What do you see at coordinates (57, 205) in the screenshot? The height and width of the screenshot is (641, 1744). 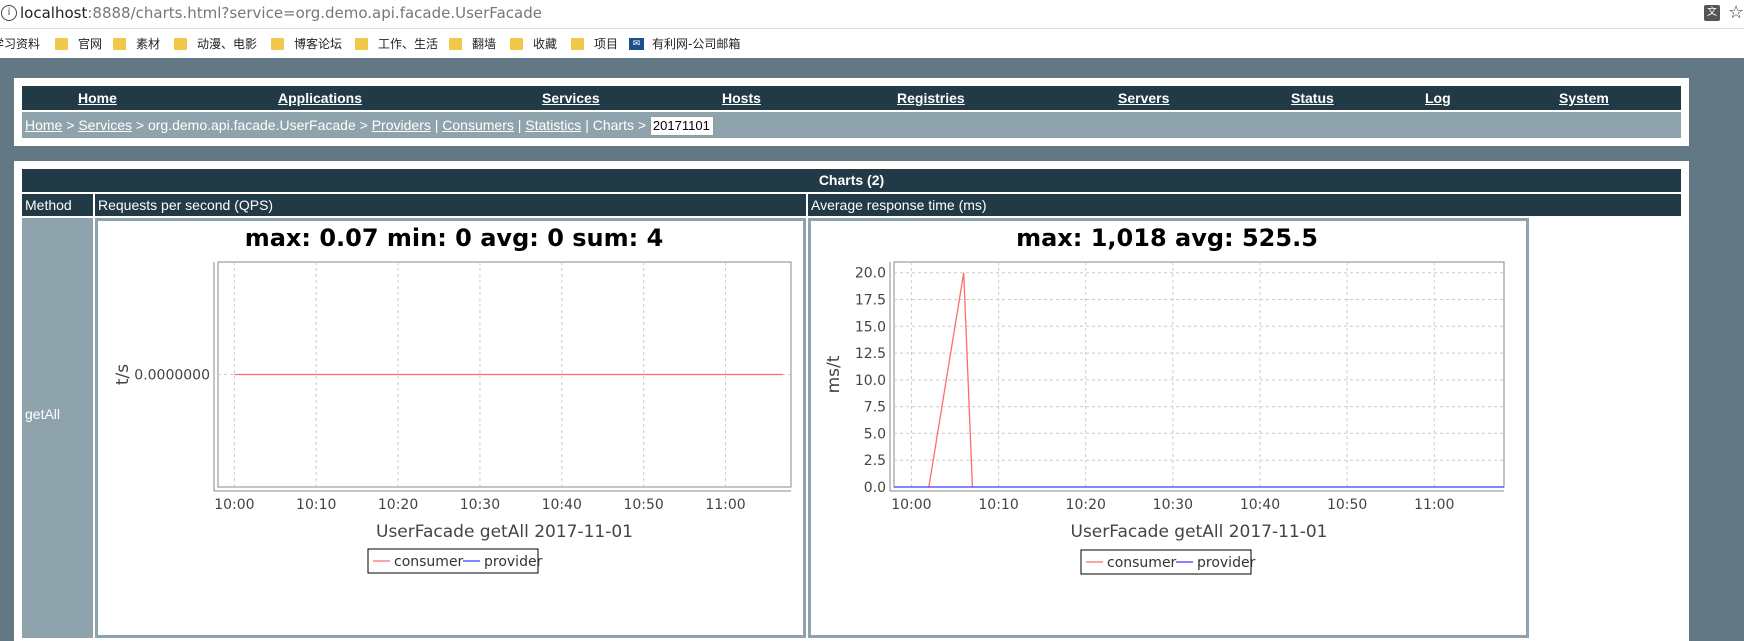 I see `header-method: Method` at bounding box center [57, 205].